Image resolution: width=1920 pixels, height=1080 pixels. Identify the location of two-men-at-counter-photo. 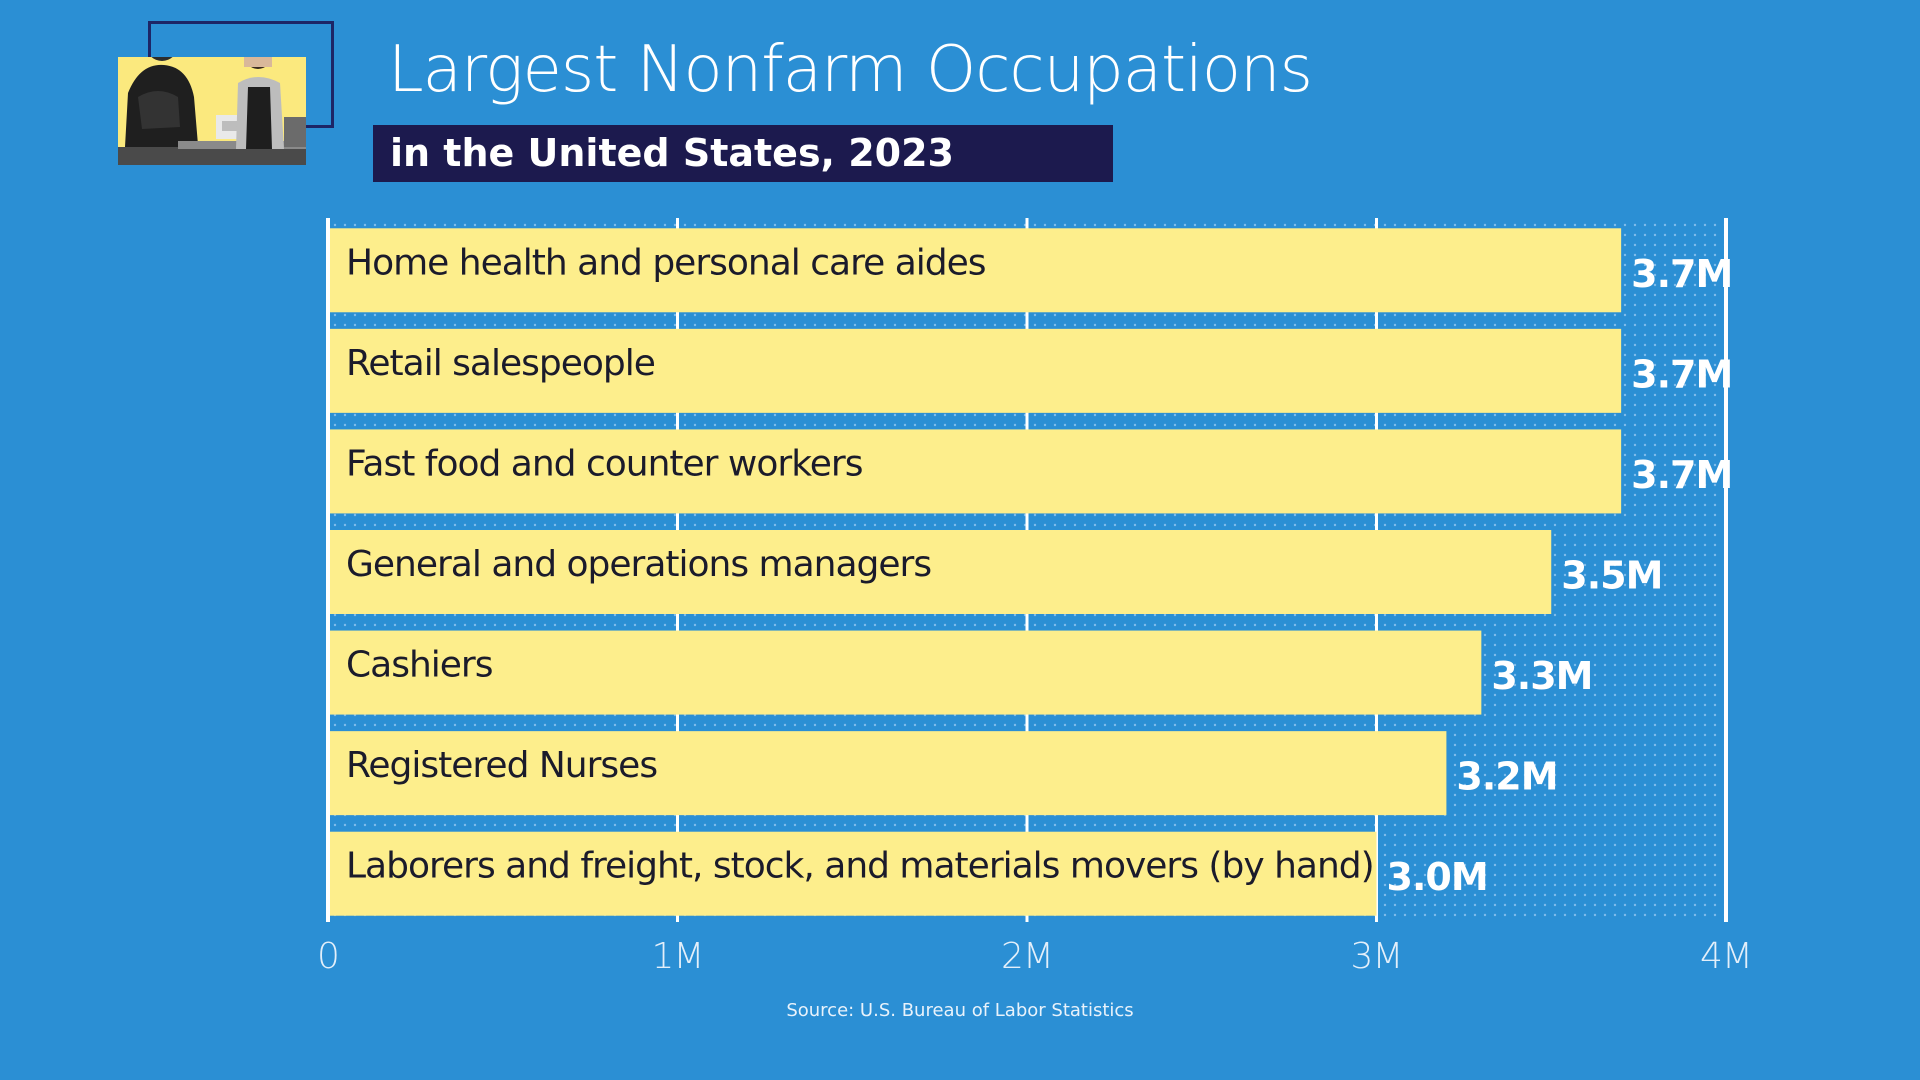
(212, 111).